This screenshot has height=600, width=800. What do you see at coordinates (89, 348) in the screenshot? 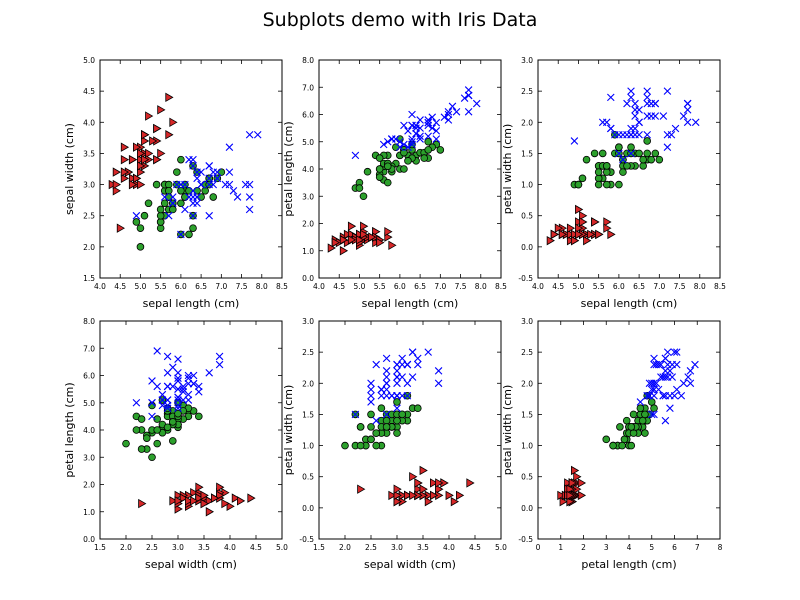
I see `y-tick-label: 7.0` at bounding box center [89, 348].